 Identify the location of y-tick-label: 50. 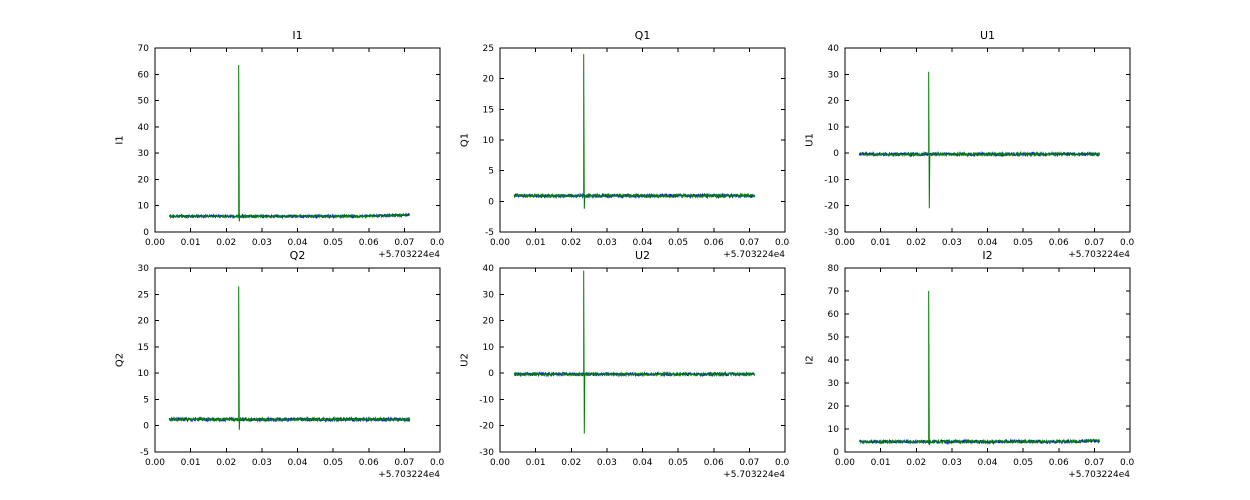
(834, 338).